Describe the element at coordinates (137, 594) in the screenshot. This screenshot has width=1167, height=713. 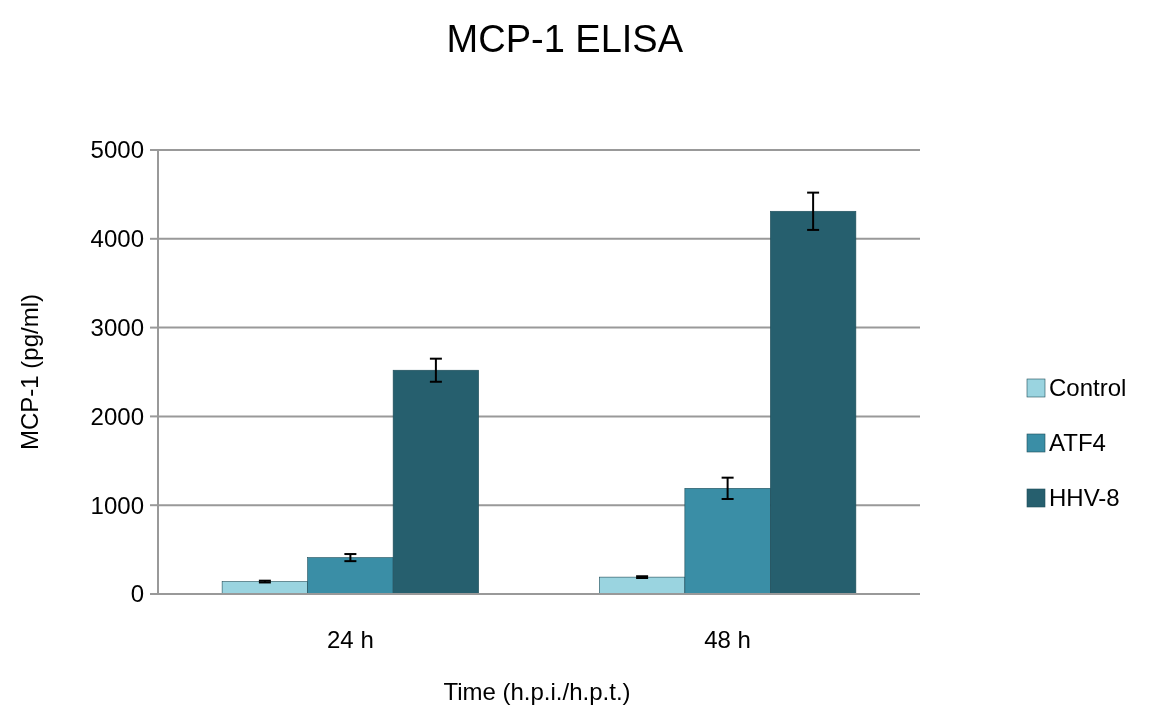
I see `y-tick-label: 0` at that location.